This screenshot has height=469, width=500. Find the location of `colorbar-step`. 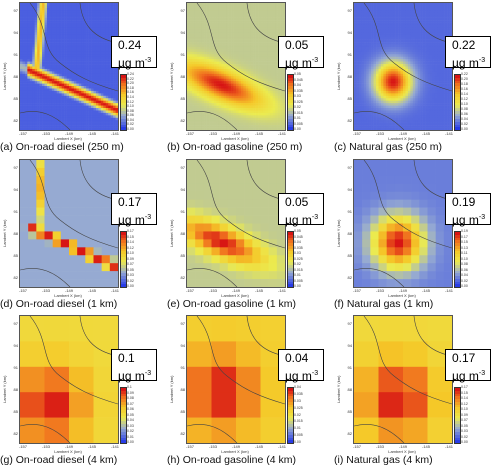

colorbar-step is located at coordinates (290, 128).